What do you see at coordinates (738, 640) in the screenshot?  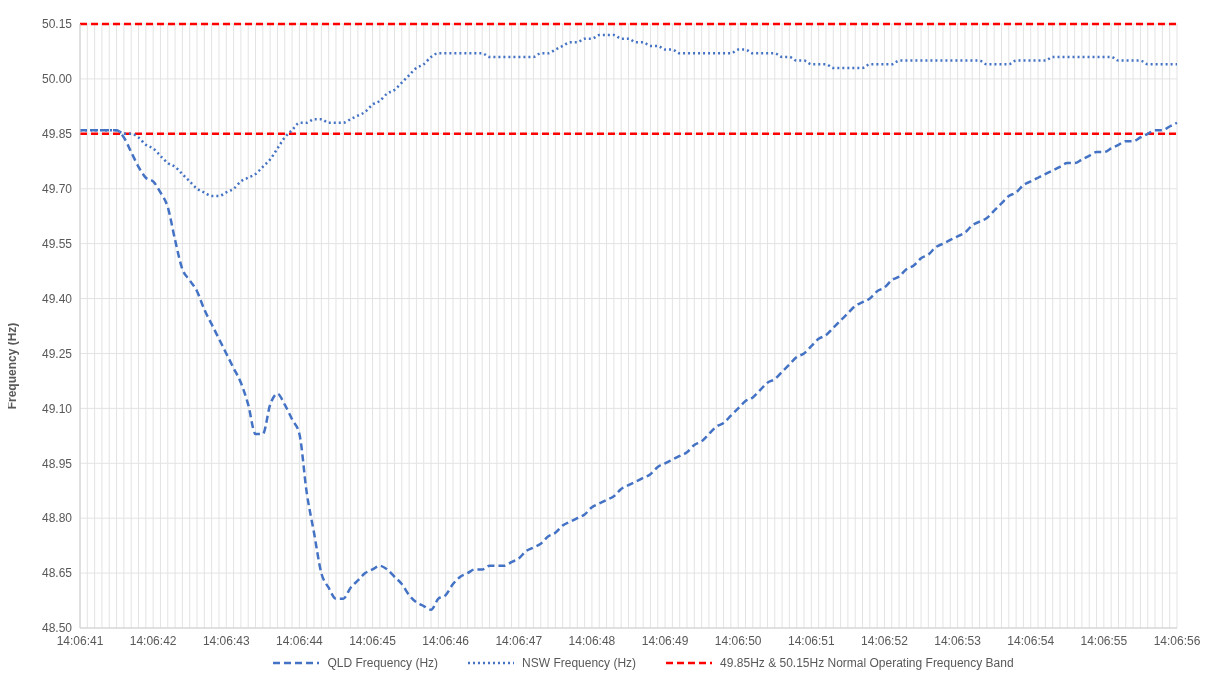 I see `x-tick-label: 14:06:50` at bounding box center [738, 640].